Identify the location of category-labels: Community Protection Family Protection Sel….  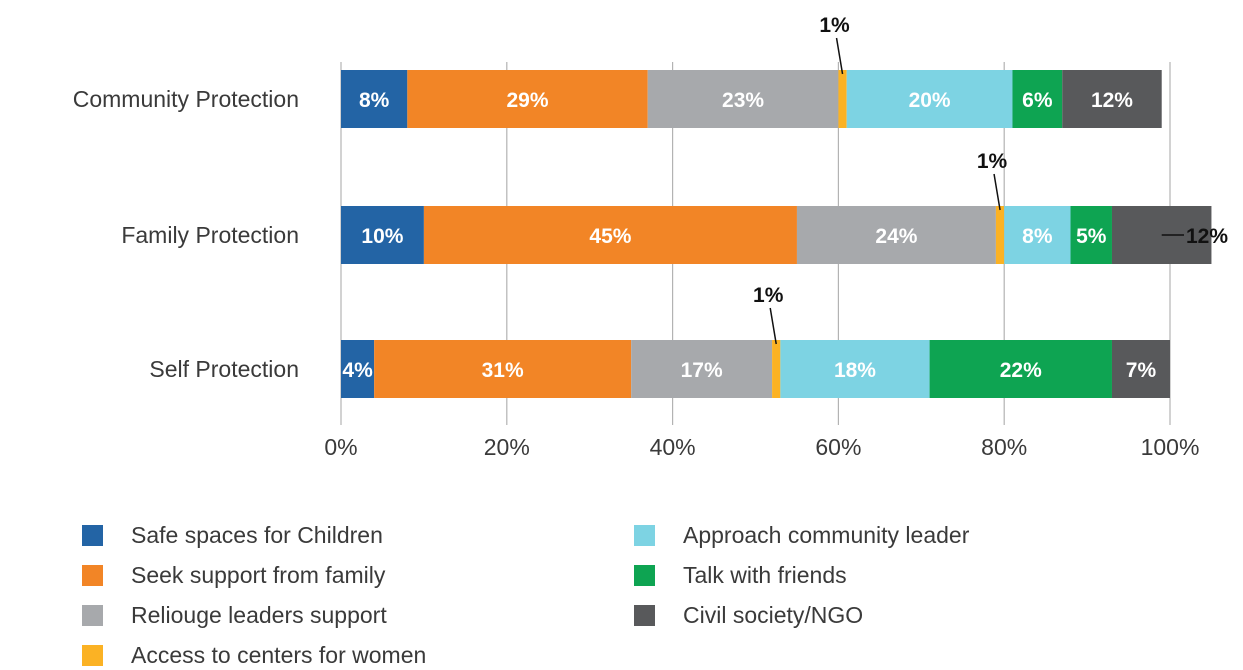
(186, 234).